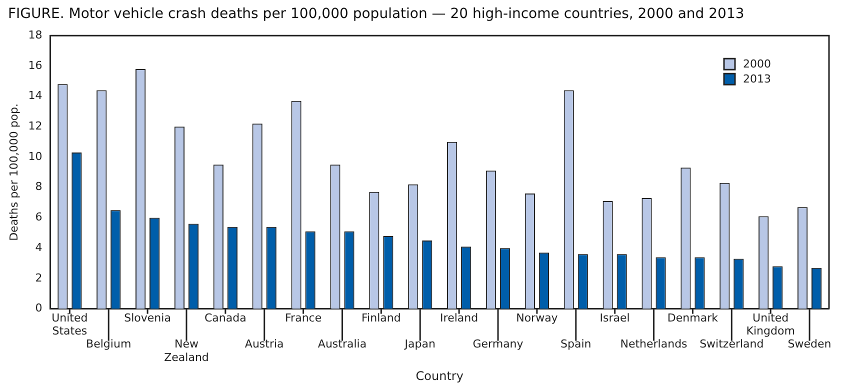 This screenshot has height=388, width=853. What do you see at coordinates (757, 63) in the screenshot?
I see `legend-label: 2000` at bounding box center [757, 63].